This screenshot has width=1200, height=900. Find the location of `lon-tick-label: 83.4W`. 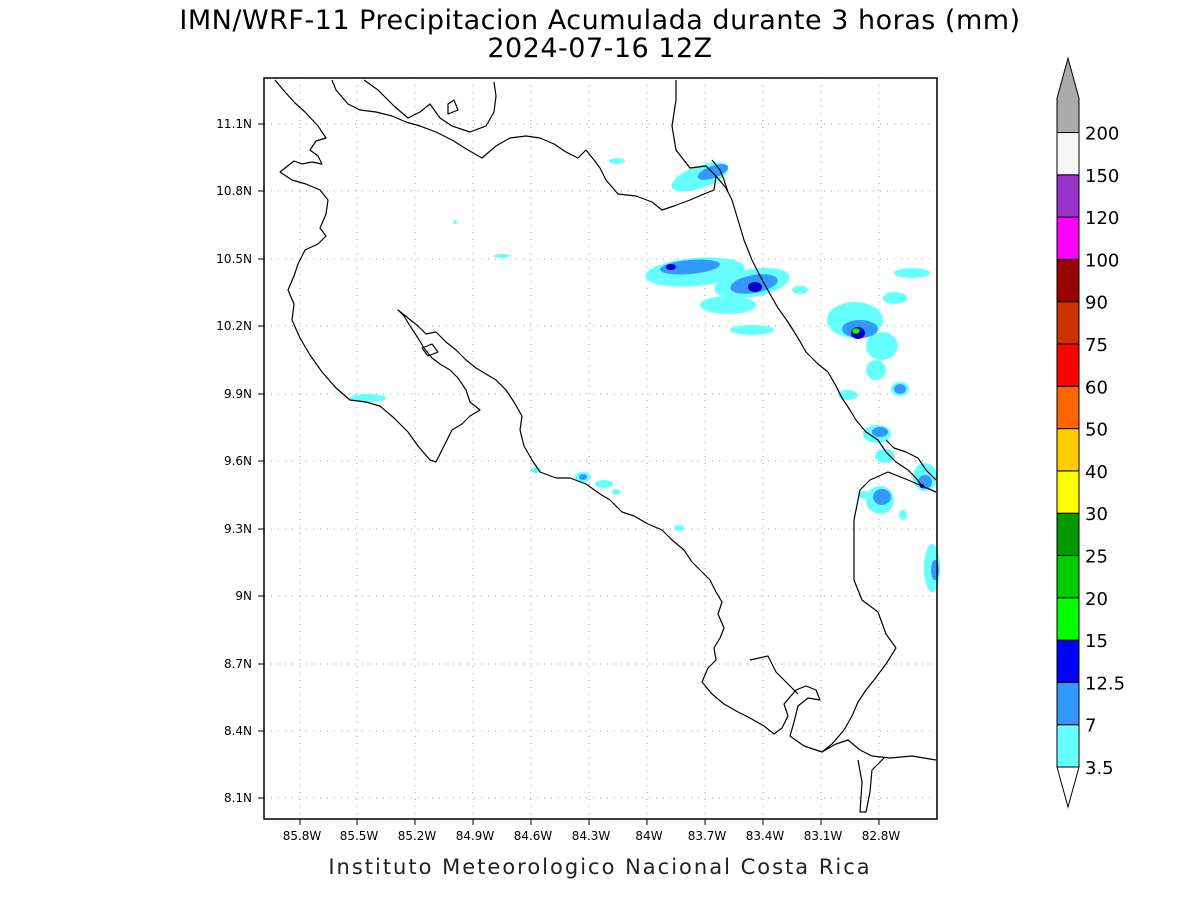

lon-tick-label: 83.4W is located at coordinates (765, 836).